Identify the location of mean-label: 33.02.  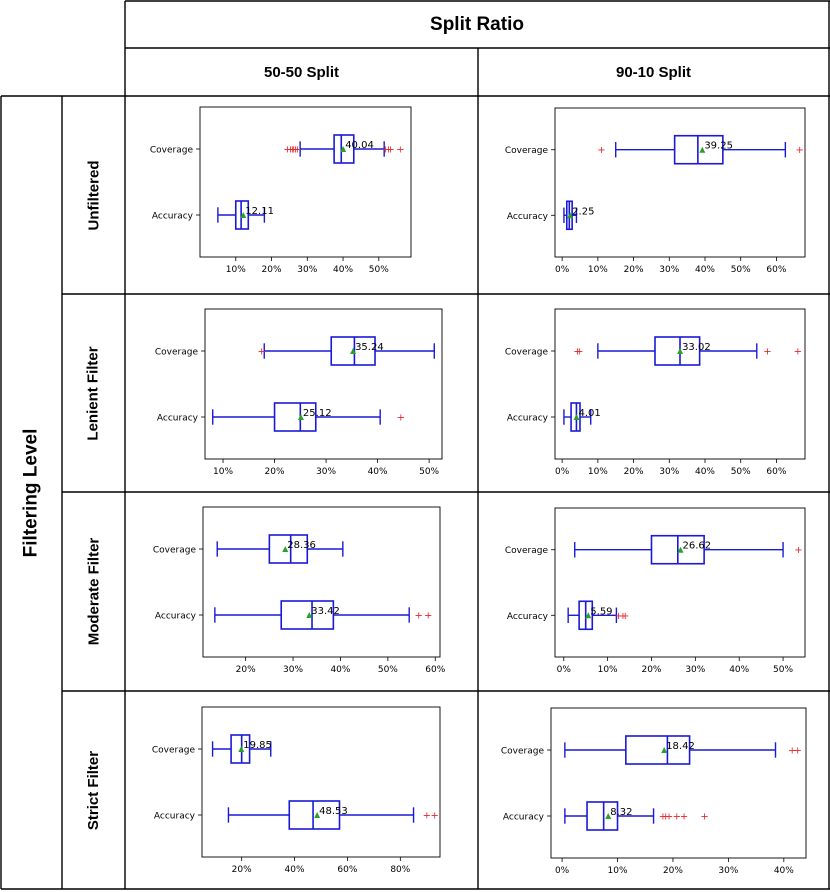
(696, 347).